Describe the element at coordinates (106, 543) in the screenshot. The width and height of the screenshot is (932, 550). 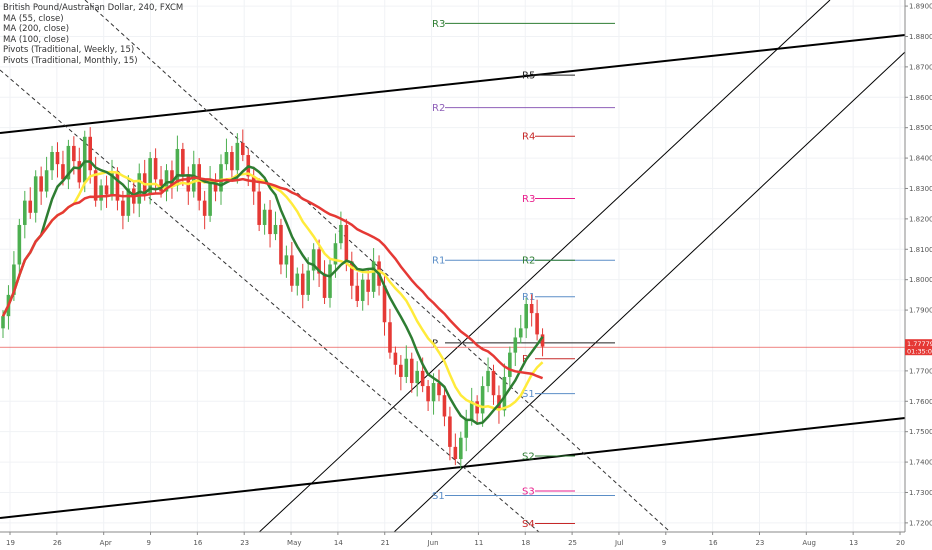
I see `time-tick-label: Apr` at that location.